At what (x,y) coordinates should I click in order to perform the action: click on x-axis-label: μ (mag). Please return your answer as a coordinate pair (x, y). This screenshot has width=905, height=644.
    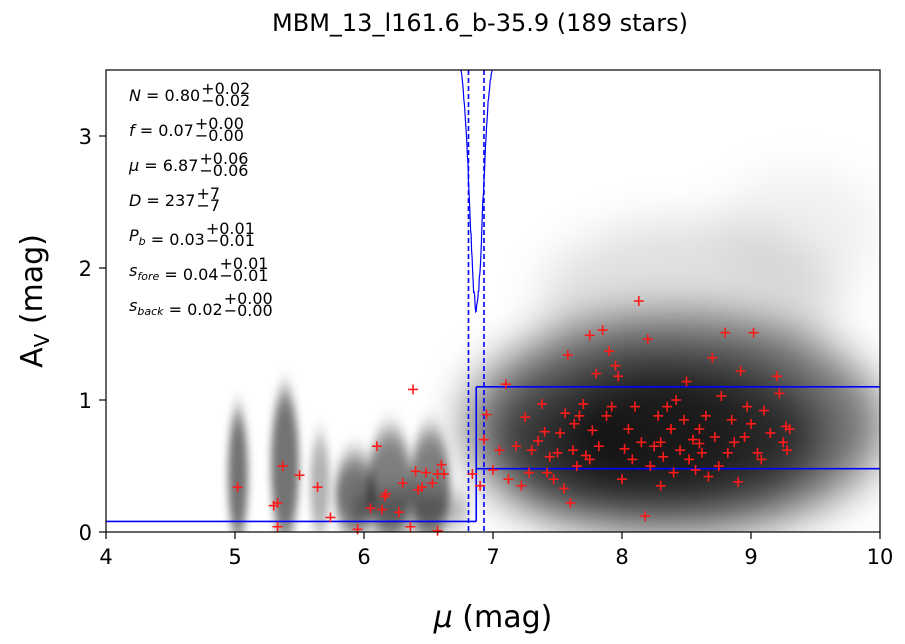
    Looking at the image, I should click on (493, 617).